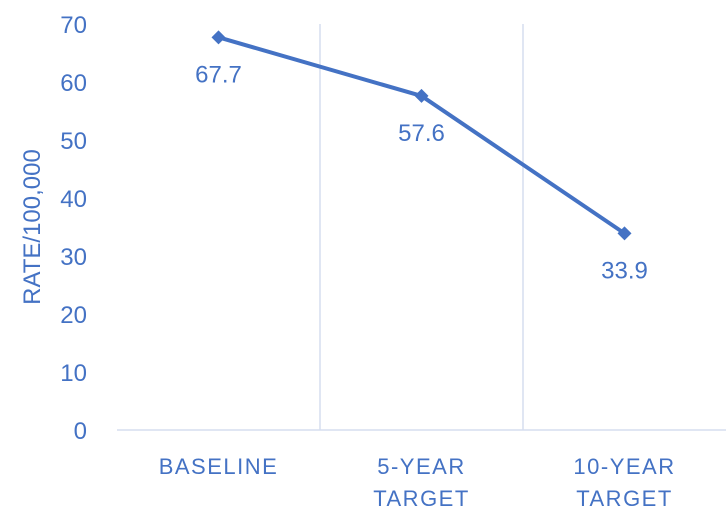 This screenshot has width=726, height=512. Describe the element at coordinates (421, 466) in the screenshot. I see `x-tick-label: 5-YEAR` at that location.